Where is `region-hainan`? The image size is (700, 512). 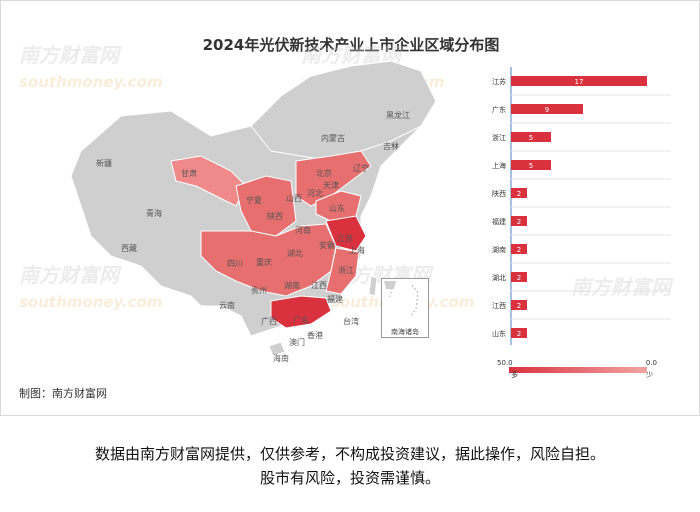 region-hainan is located at coordinates (277, 349).